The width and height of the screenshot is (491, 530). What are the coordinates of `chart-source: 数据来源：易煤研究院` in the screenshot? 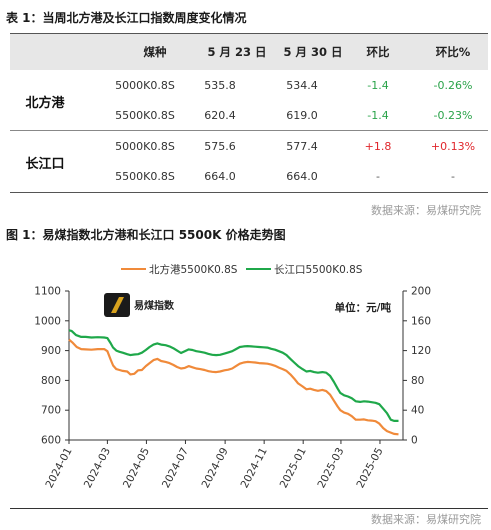 It's located at (426, 519).